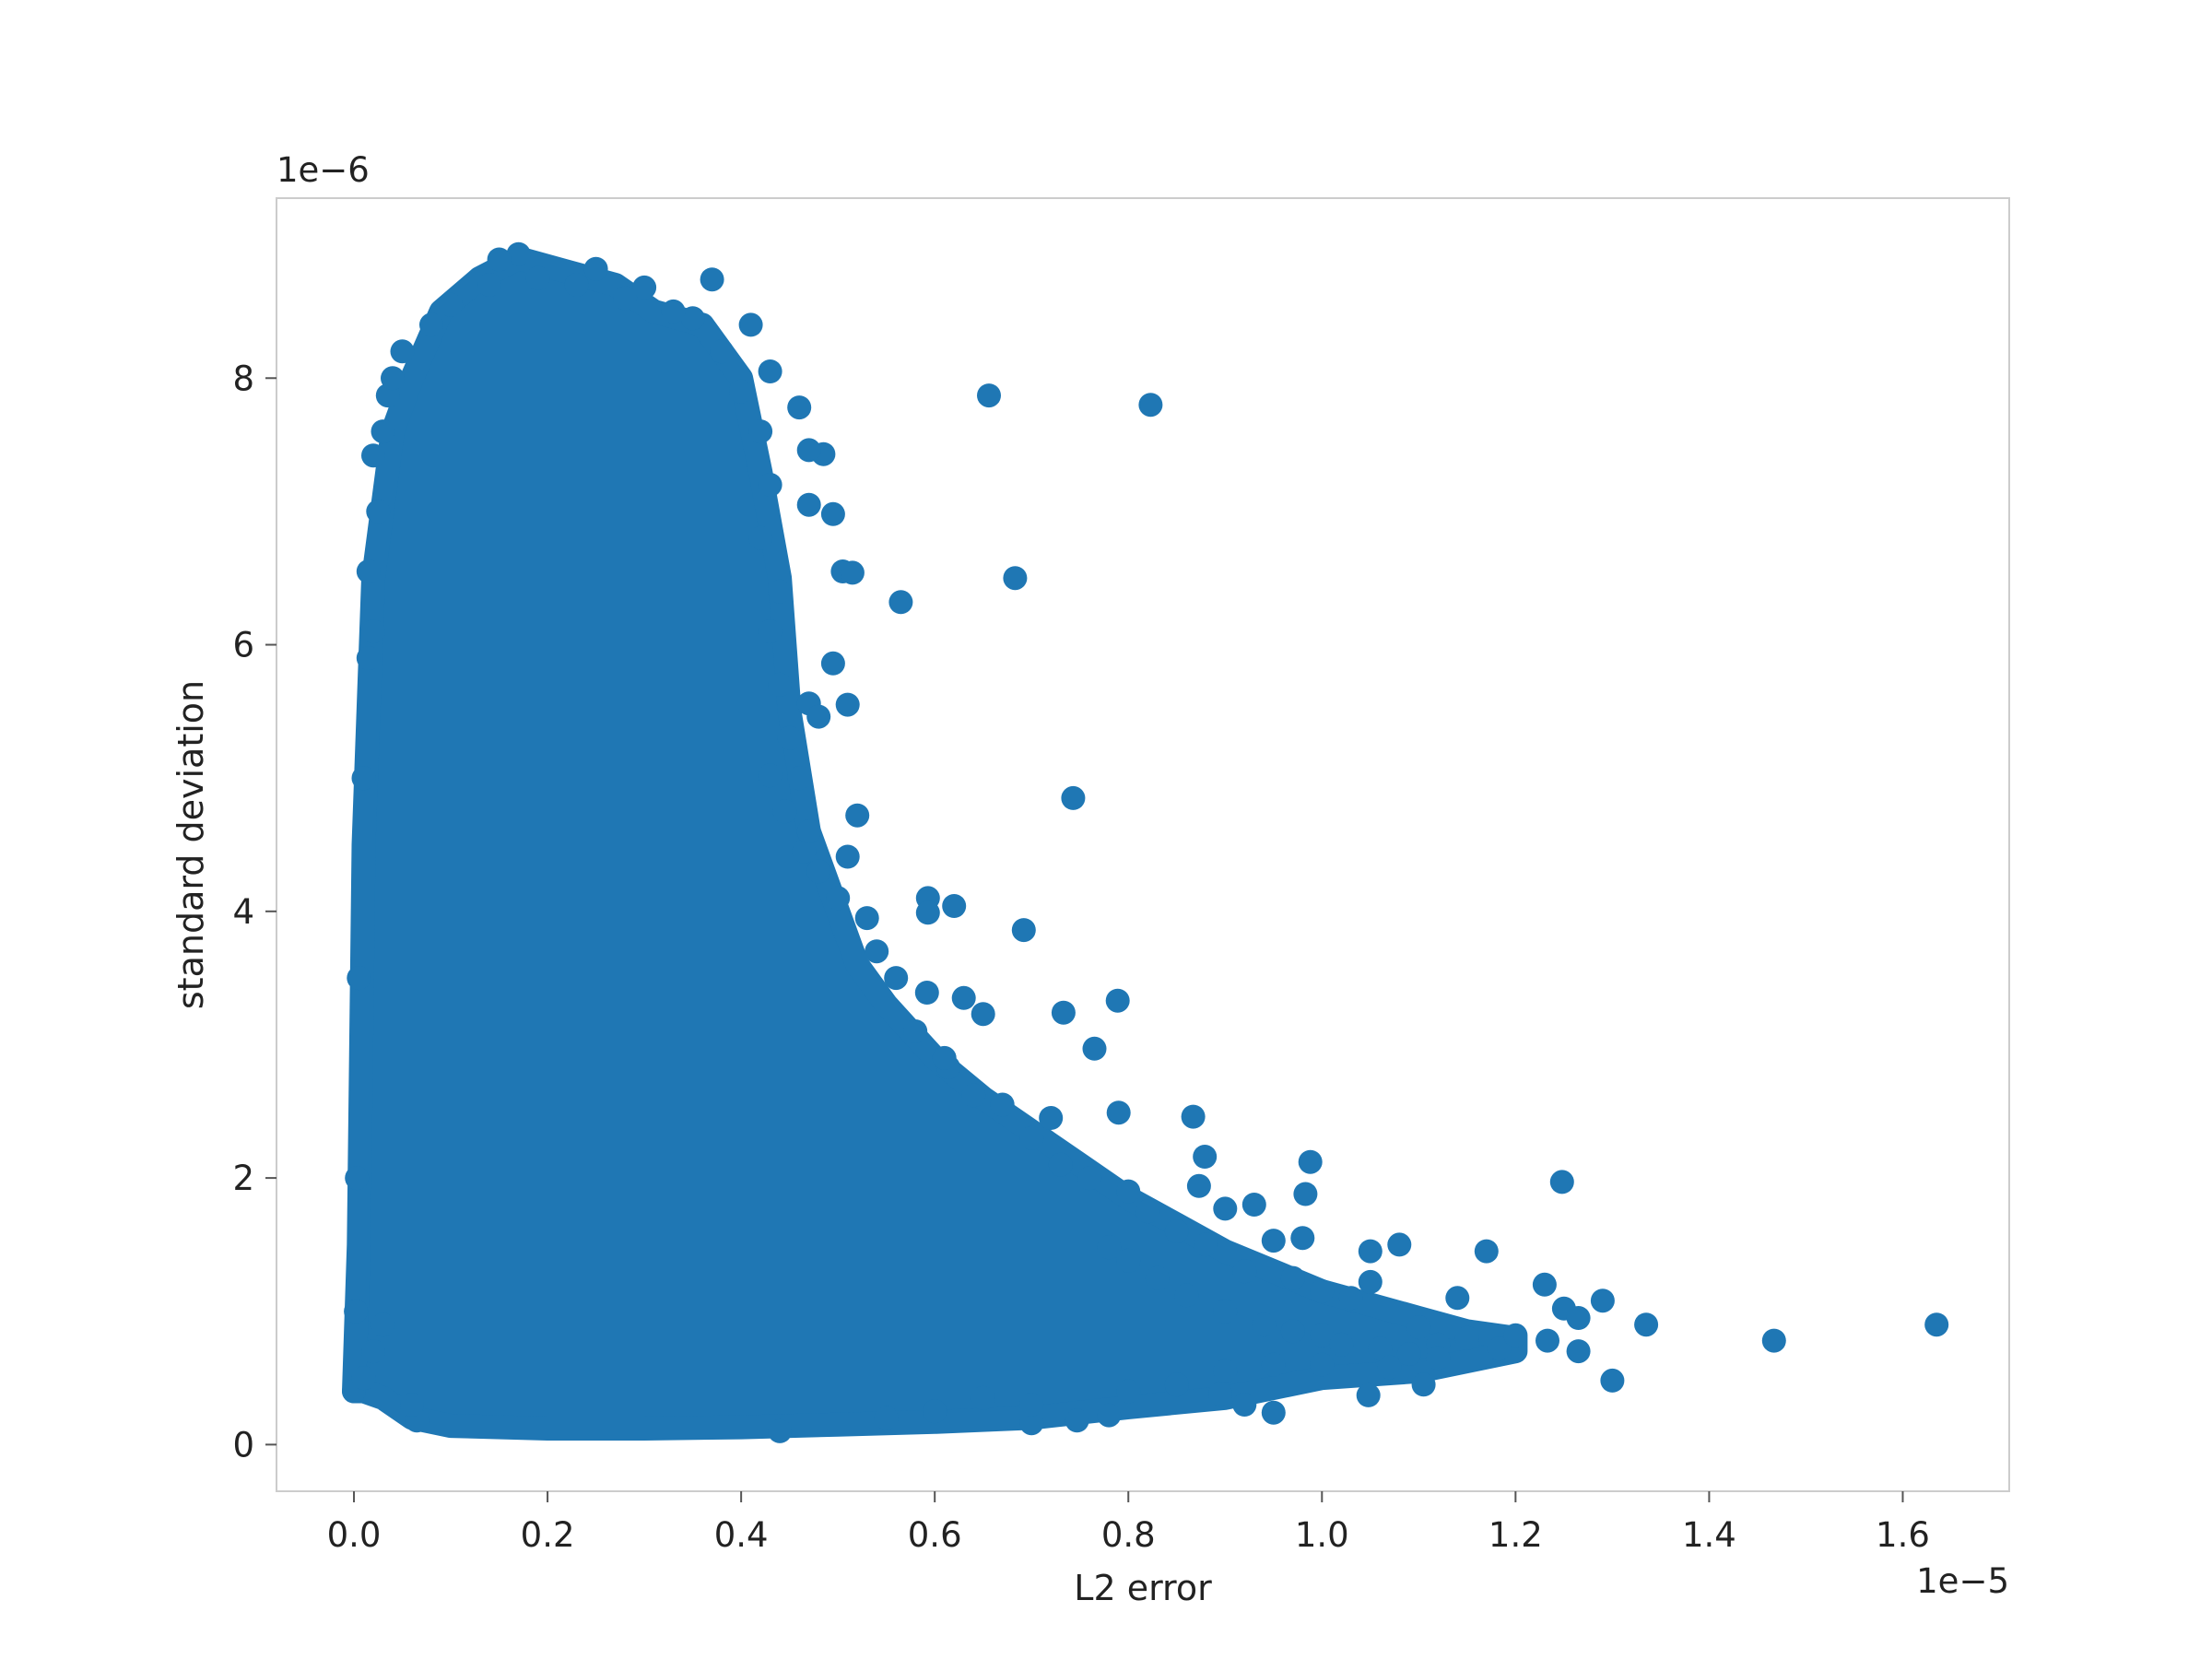 The image size is (2212, 1659). Describe the element at coordinates (935, 1535) in the screenshot. I see `x-tick-label: 0.6` at that location.